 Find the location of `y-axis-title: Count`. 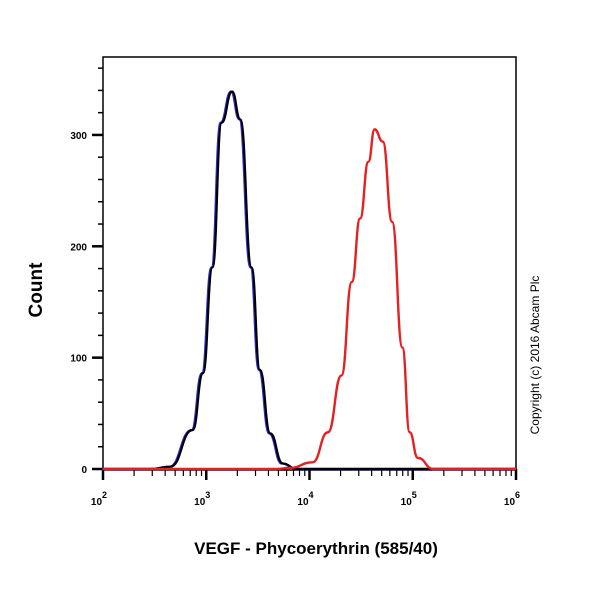

y-axis-title: Count is located at coordinates (36, 290).